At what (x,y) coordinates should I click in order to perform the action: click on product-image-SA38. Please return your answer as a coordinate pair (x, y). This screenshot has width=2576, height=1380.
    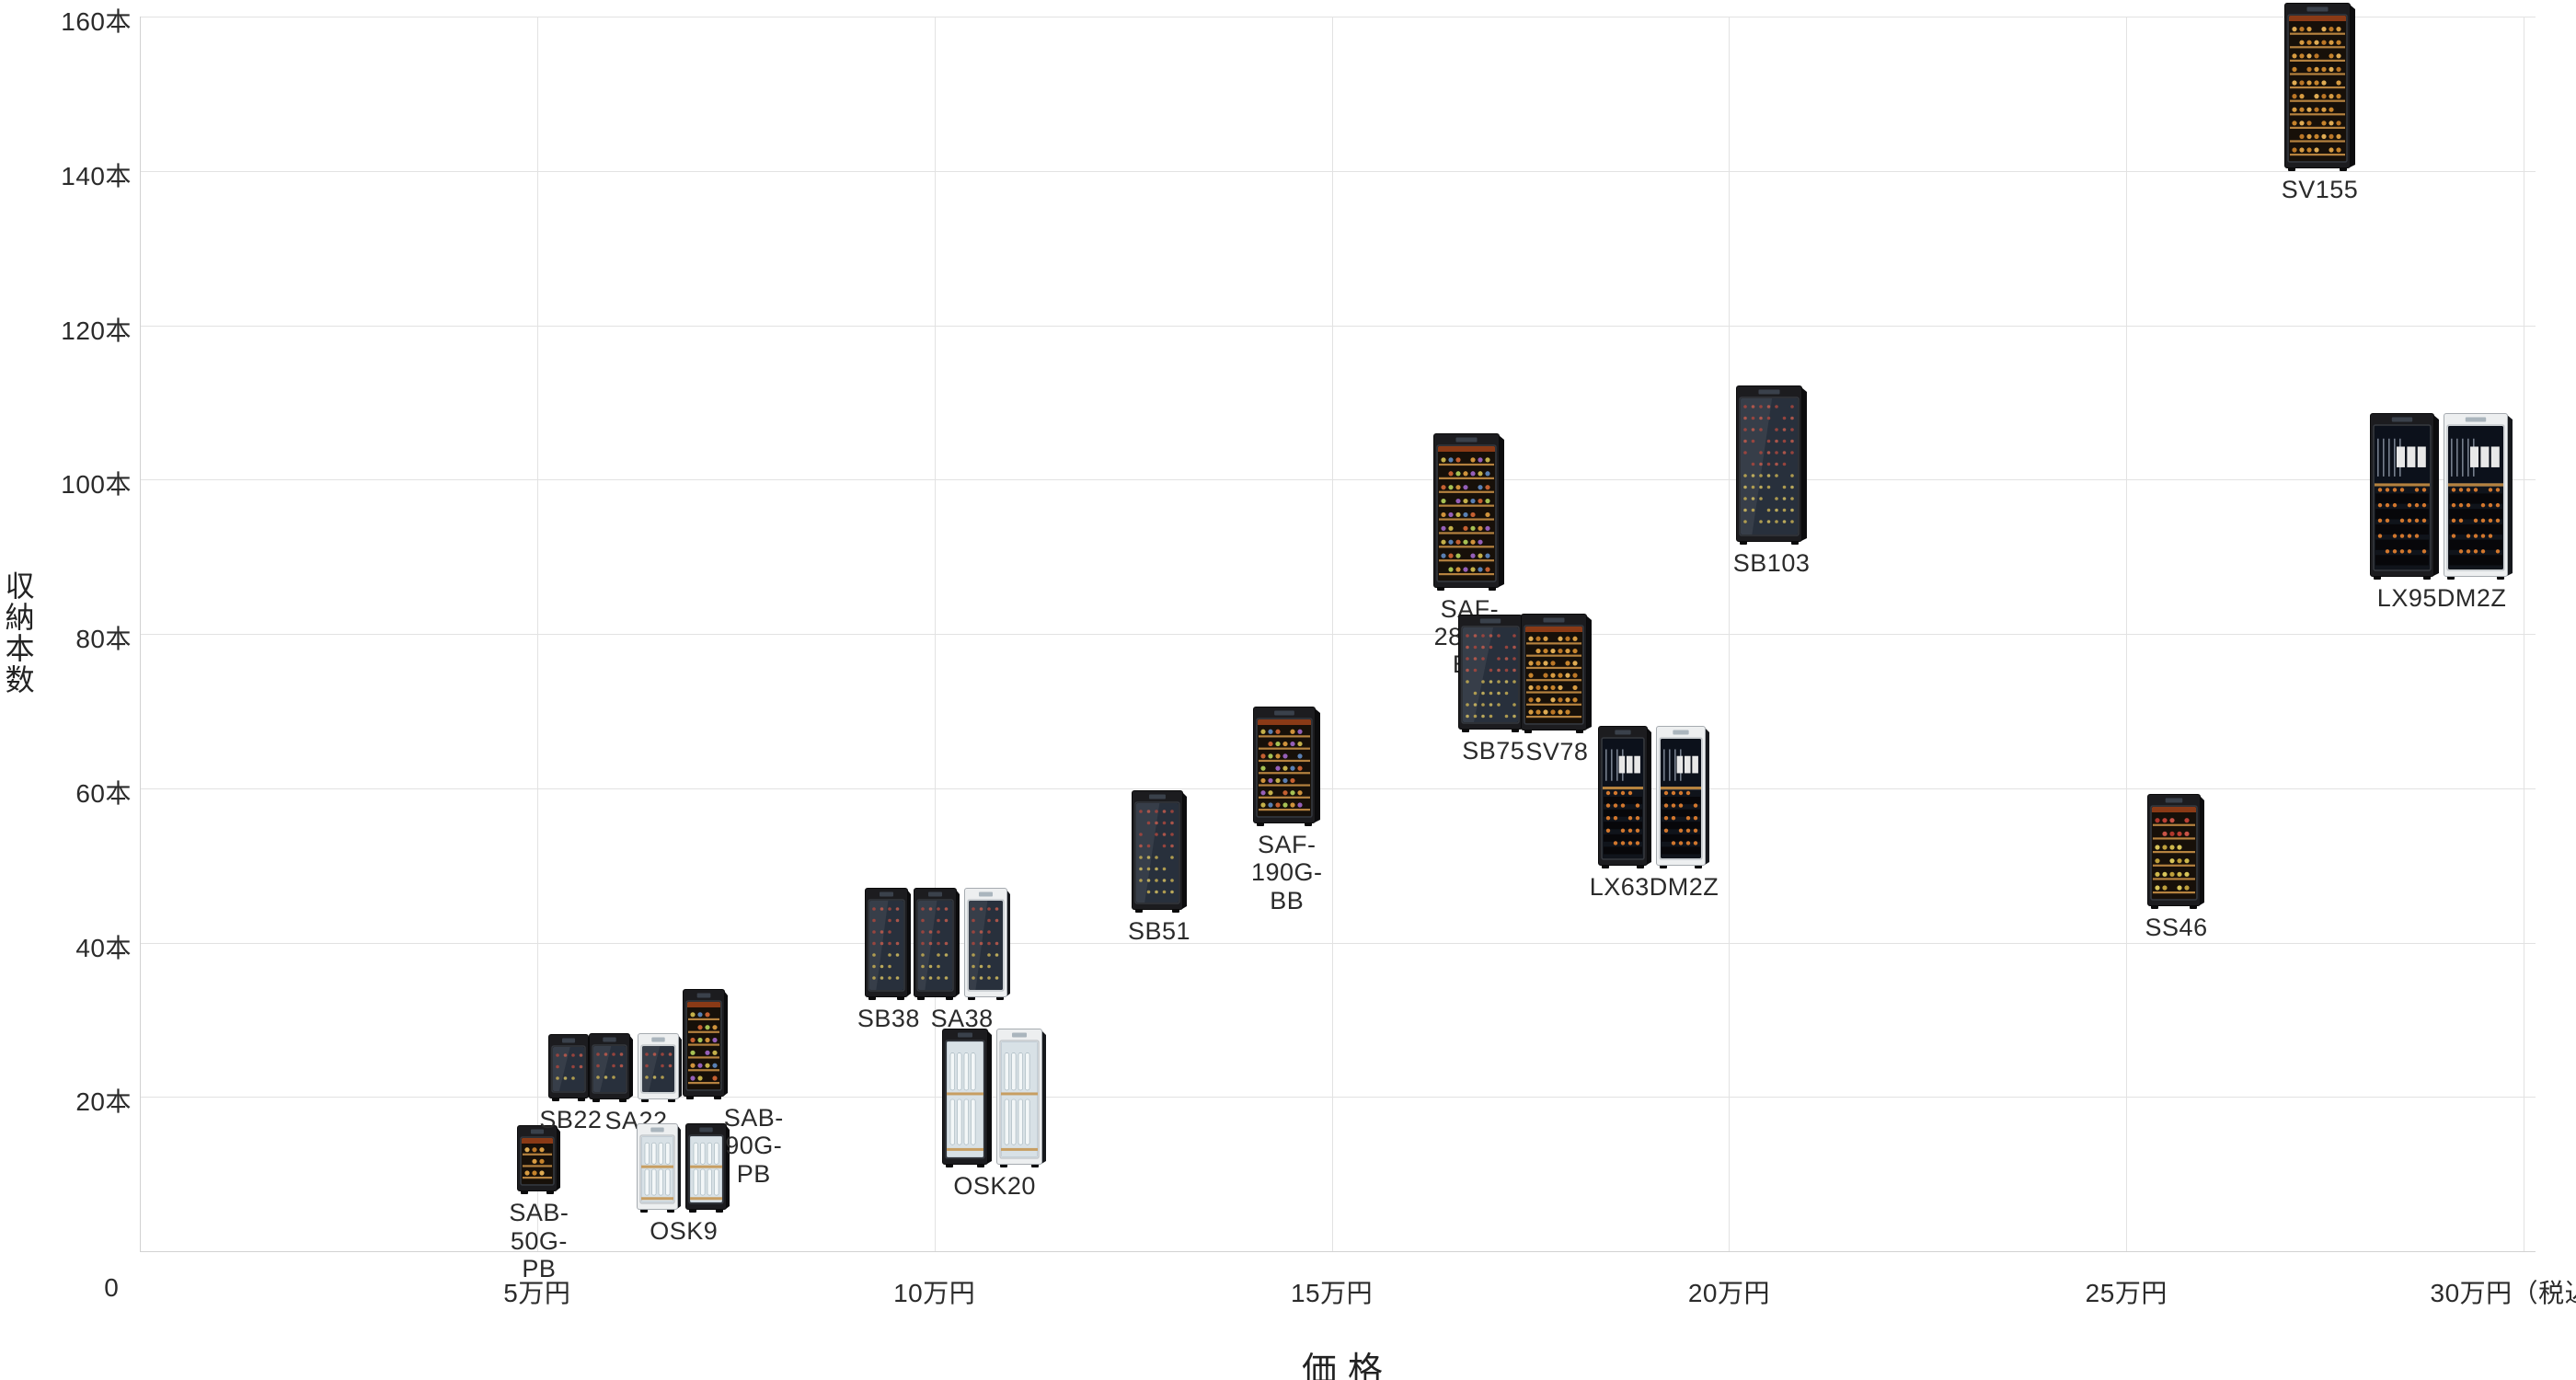
    Looking at the image, I should click on (962, 945).